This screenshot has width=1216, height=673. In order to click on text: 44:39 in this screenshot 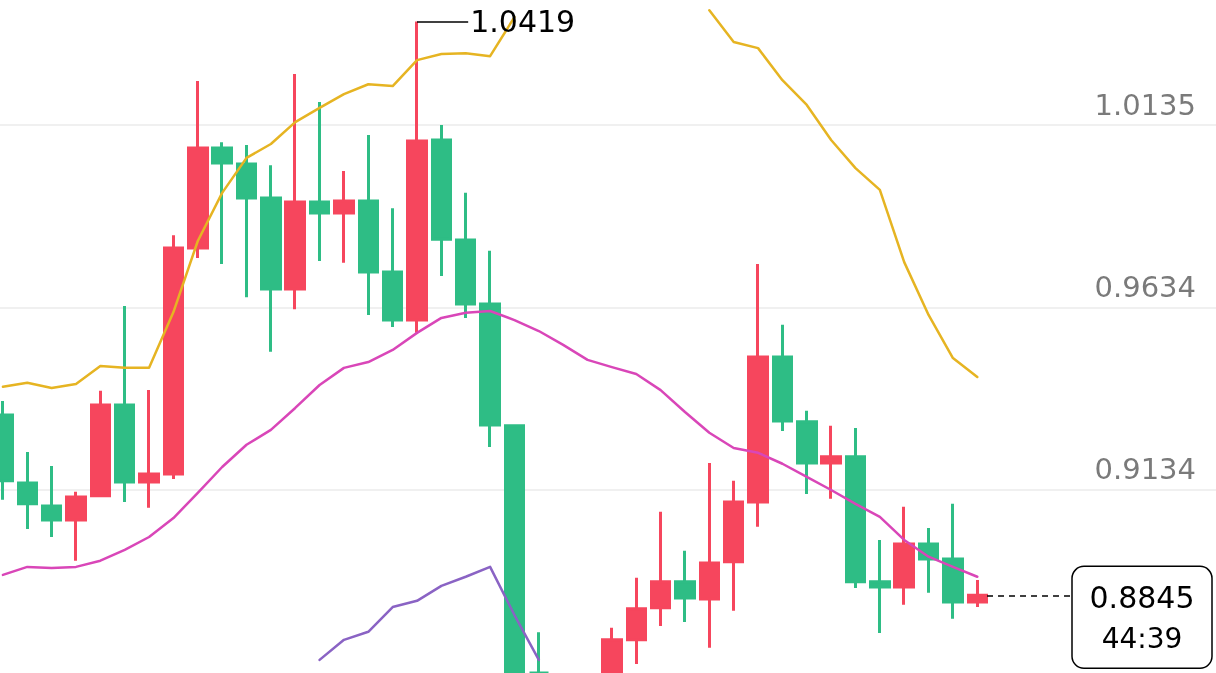, I will do `click(1142, 638)`.